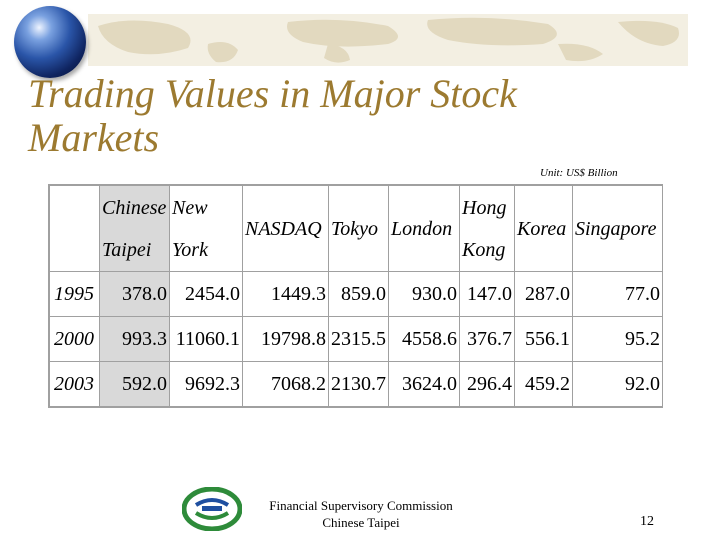  I want to click on header-cell: NASDAQ, so click(285, 228).